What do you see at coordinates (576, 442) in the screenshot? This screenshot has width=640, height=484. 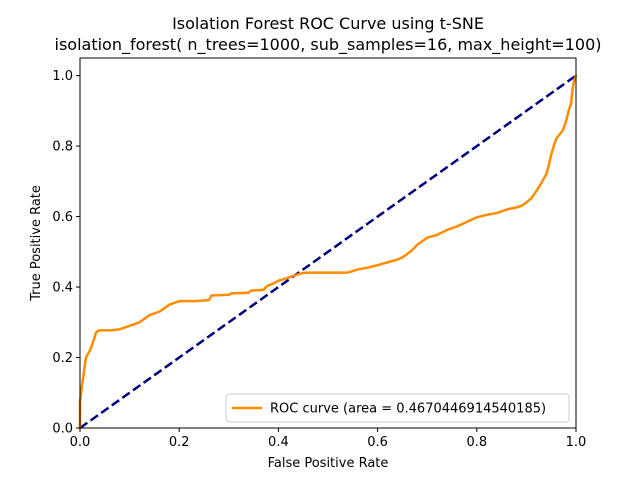 I see `x-tick-label: 1.0` at bounding box center [576, 442].